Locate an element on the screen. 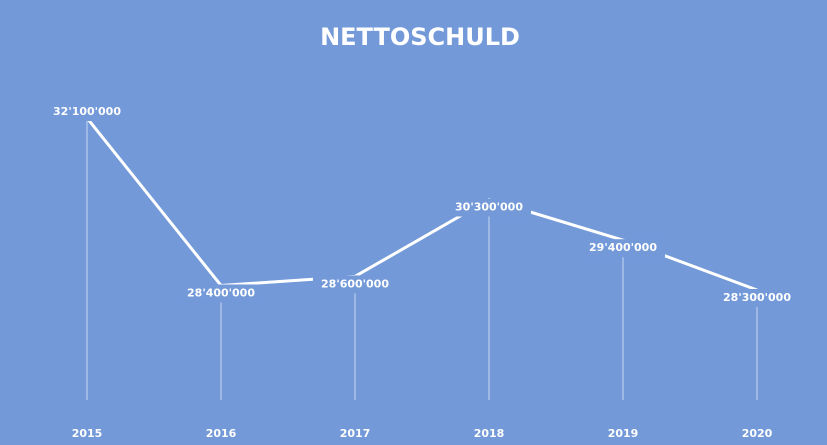  x-tick-label: 2017 is located at coordinates (355, 433).